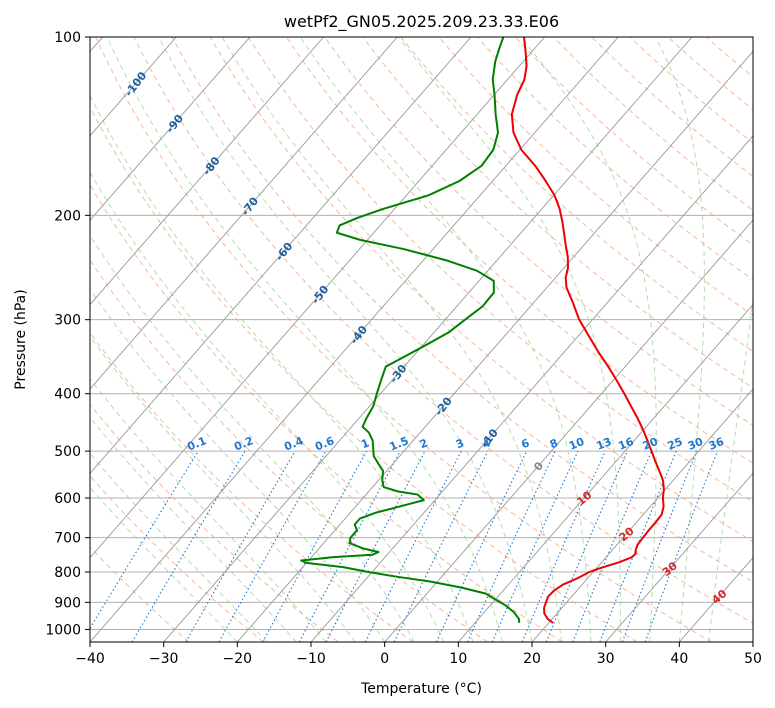 This screenshot has height=708, width=775. I want to click on x-axis-label: Temperature (°C), so click(421, 689).